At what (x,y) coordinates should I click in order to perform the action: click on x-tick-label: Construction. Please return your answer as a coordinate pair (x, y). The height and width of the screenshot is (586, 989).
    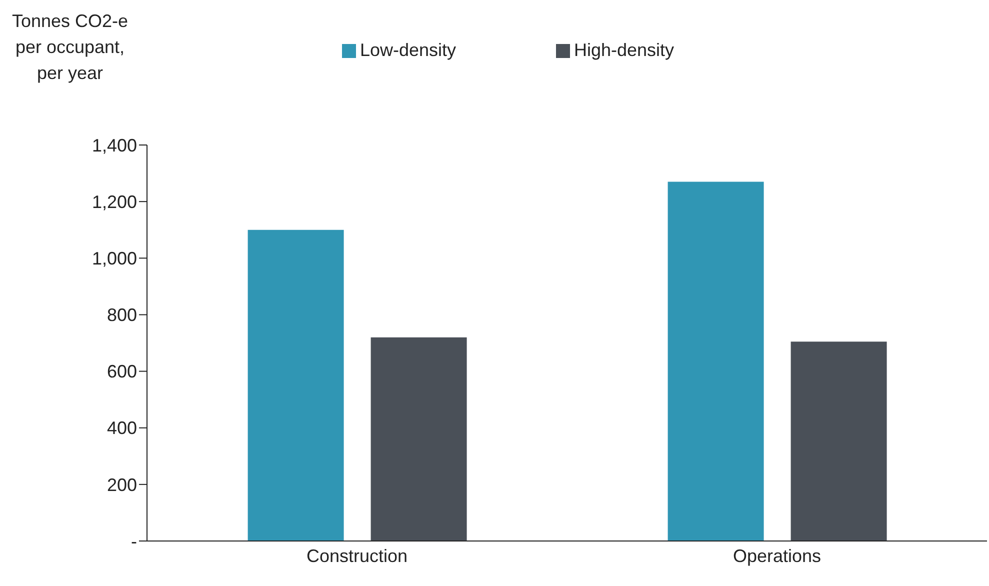
    Looking at the image, I should click on (357, 556).